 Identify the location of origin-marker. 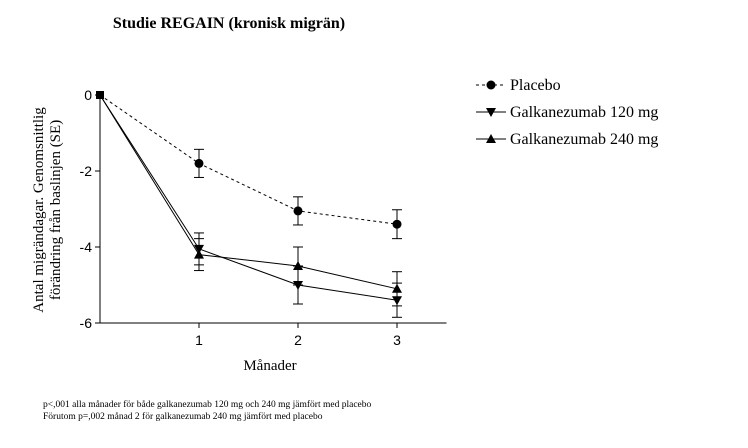
(100, 95).